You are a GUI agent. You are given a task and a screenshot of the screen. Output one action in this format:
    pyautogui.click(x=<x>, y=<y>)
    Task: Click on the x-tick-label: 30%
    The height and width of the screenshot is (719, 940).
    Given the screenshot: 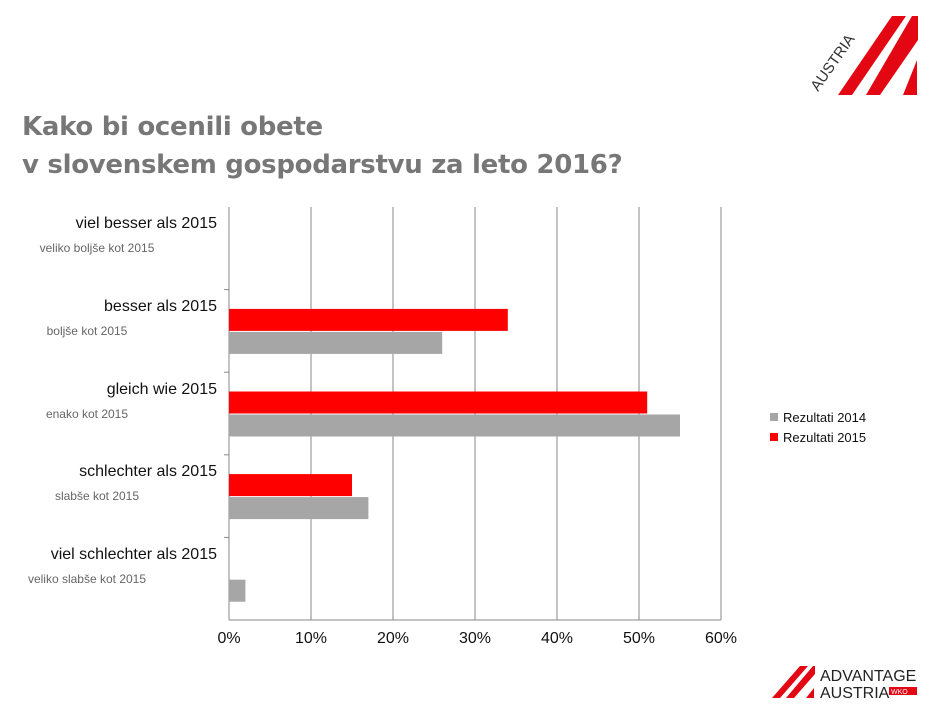 What is the action you would take?
    pyautogui.click(x=475, y=638)
    